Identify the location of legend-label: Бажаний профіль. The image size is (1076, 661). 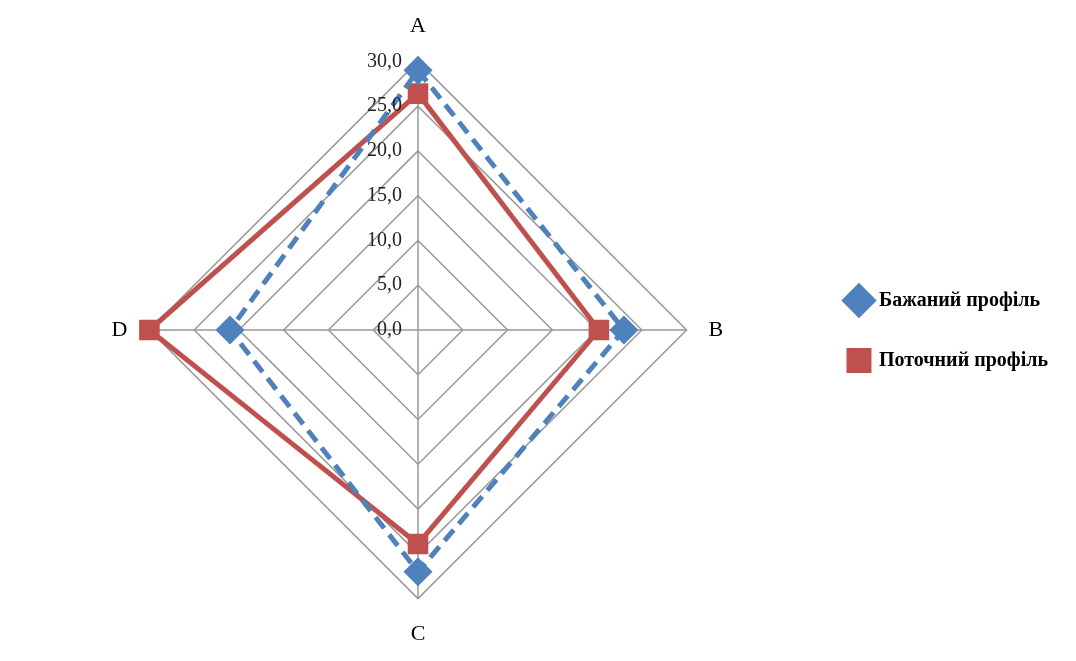
(959, 299).